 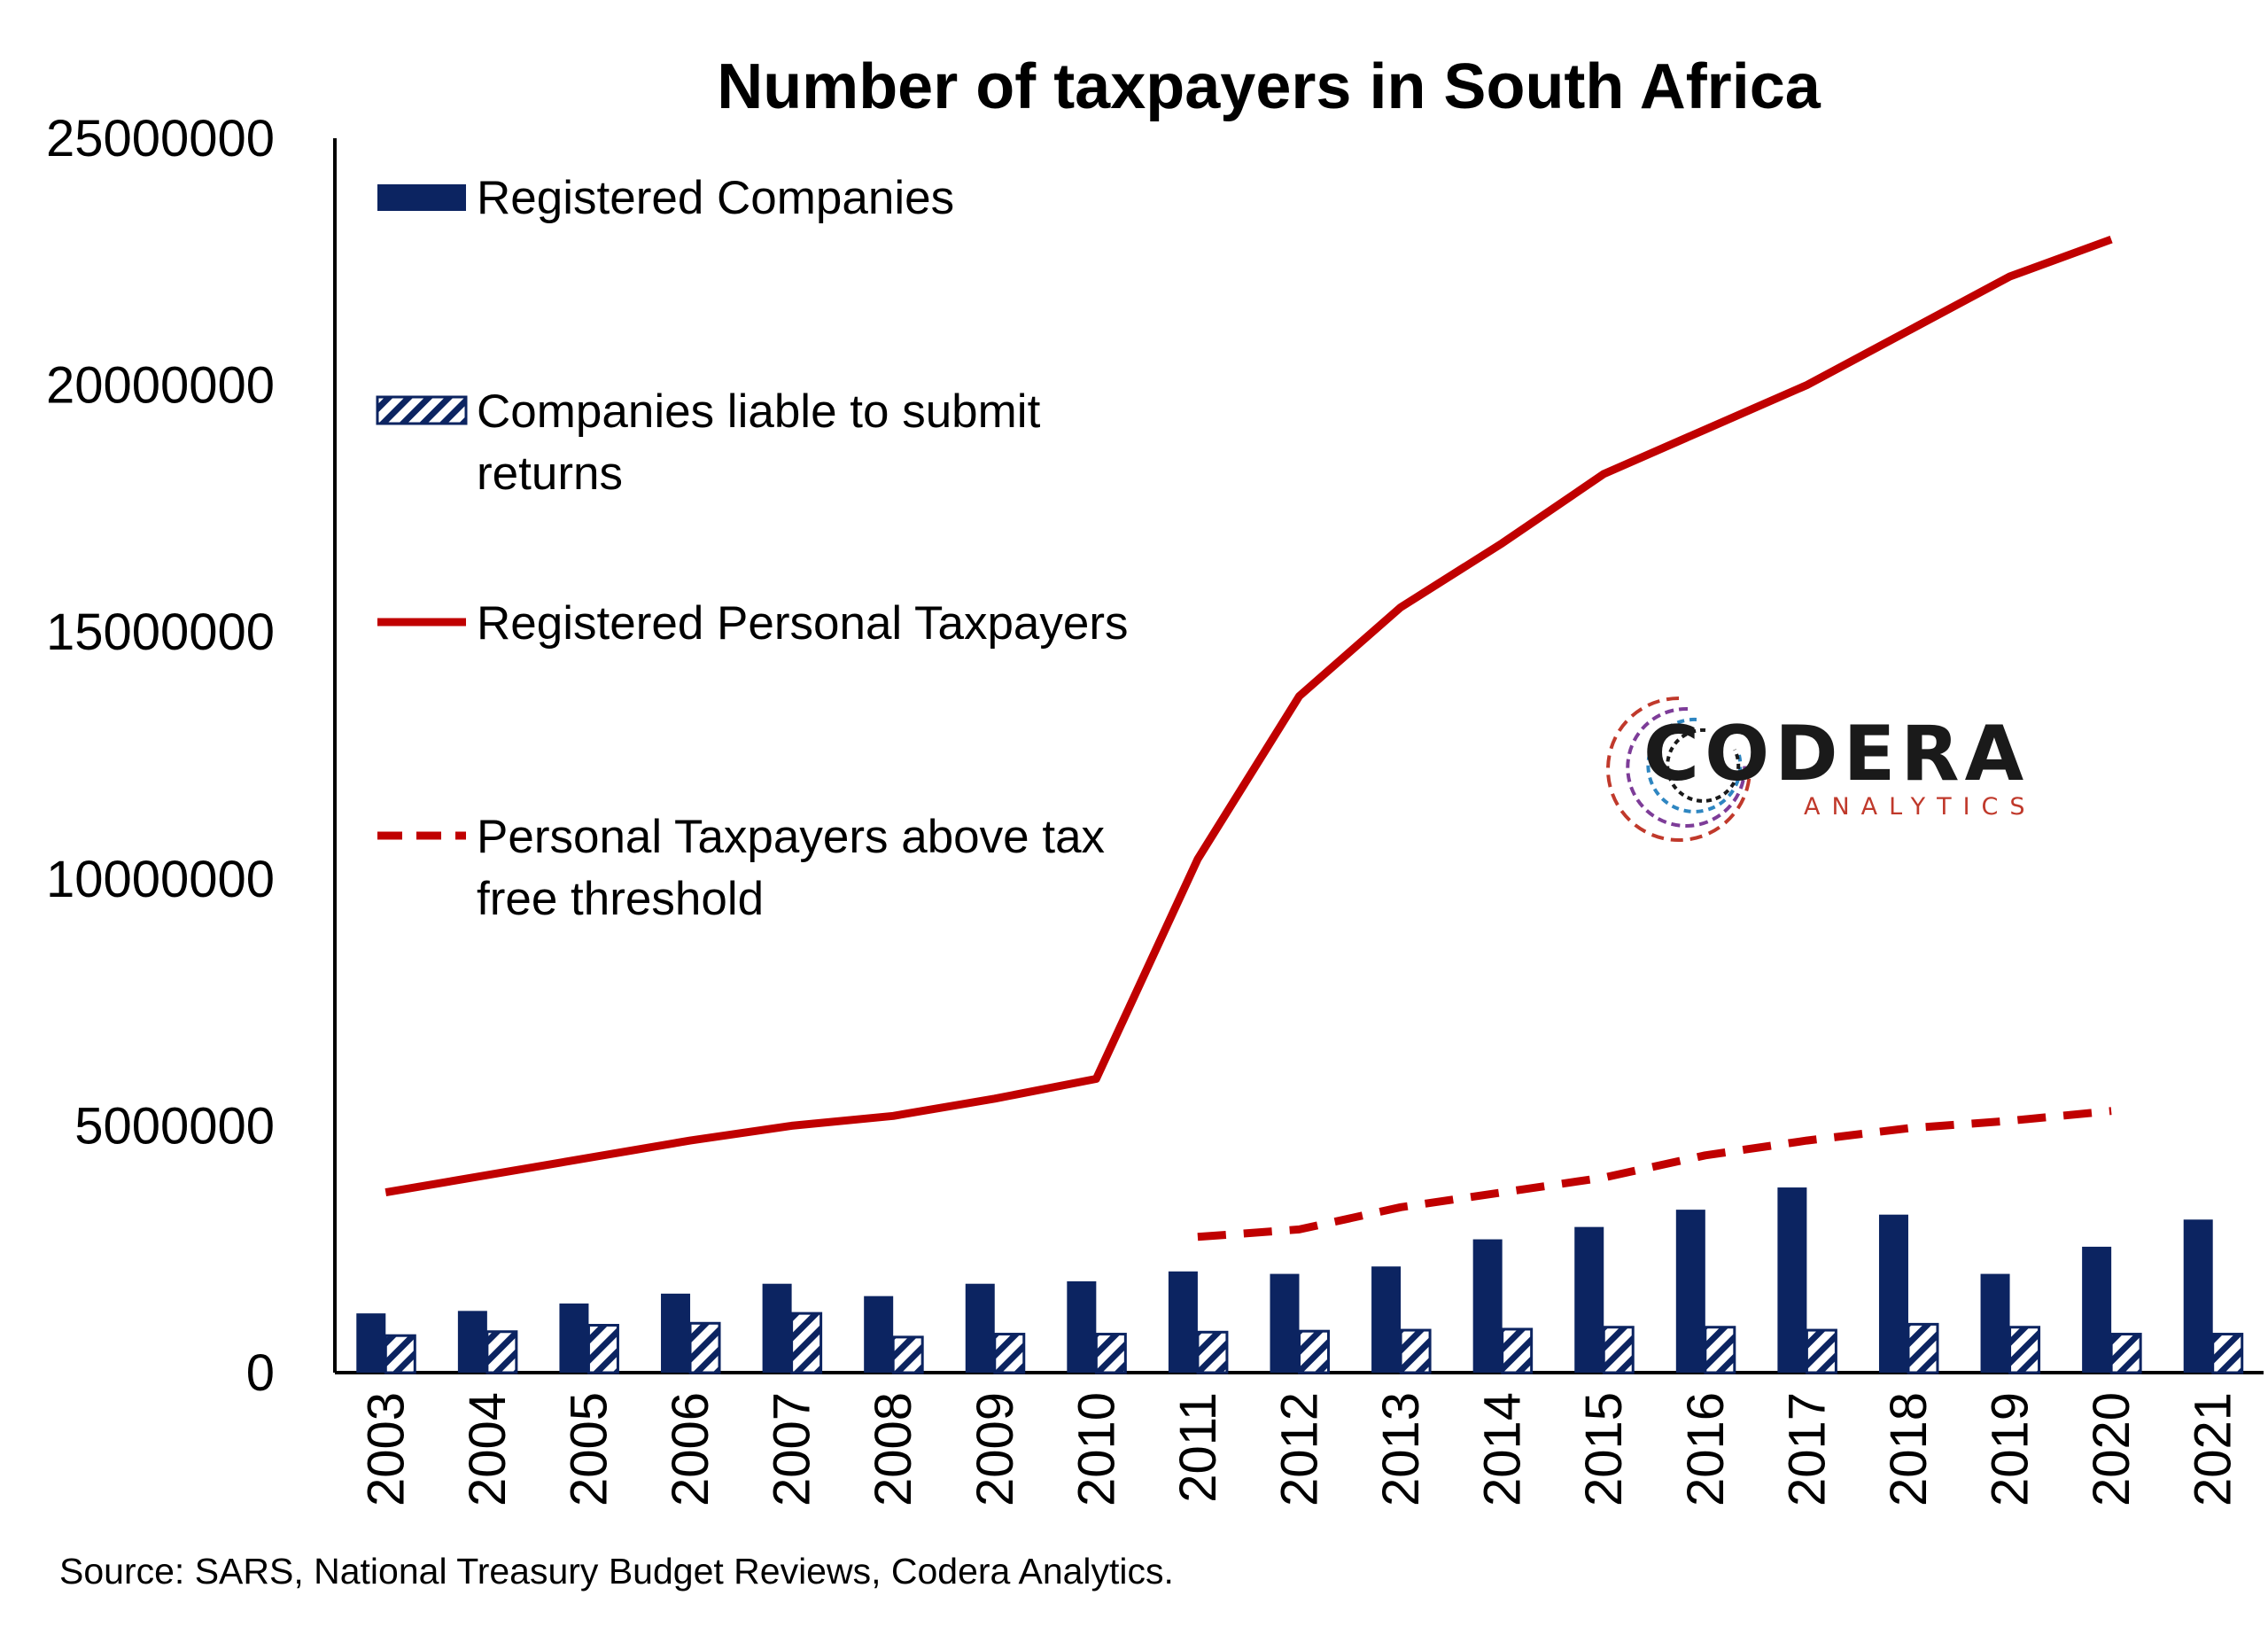 What do you see at coordinates (1836, 754) in the screenshot?
I see `logo-name: CODERA` at bounding box center [1836, 754].